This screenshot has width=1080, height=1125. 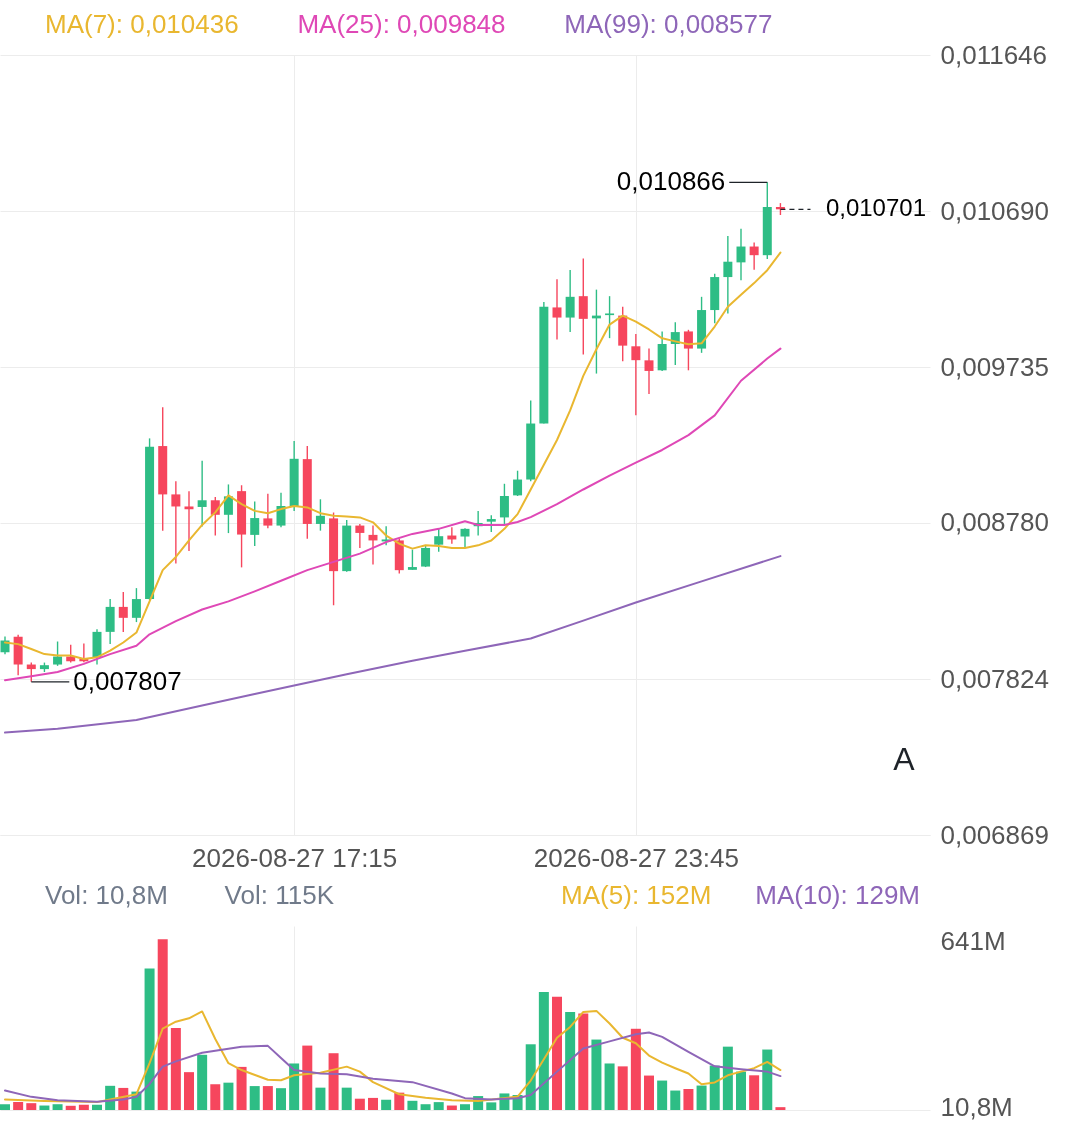 What do you see at coordinates (401, 24) in the screenshot?
I see `text: MA(25): 0,009848` at bounding box center [401, 24].